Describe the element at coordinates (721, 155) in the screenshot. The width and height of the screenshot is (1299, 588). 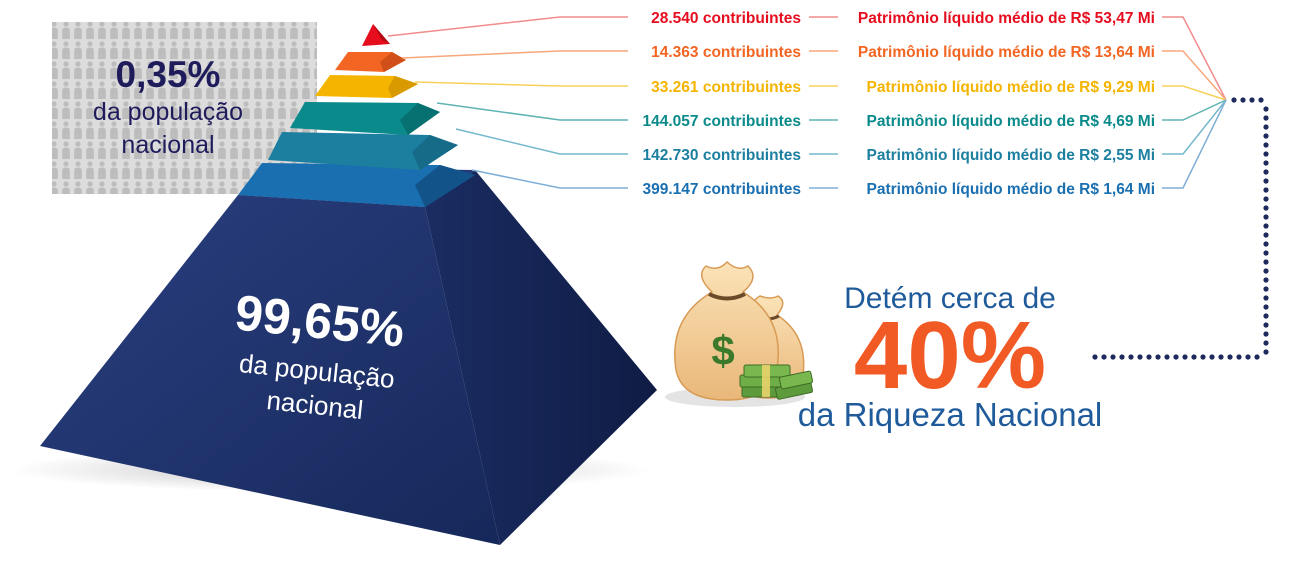
I see `tier-5-count: 142.730 contribuintes` at that location.